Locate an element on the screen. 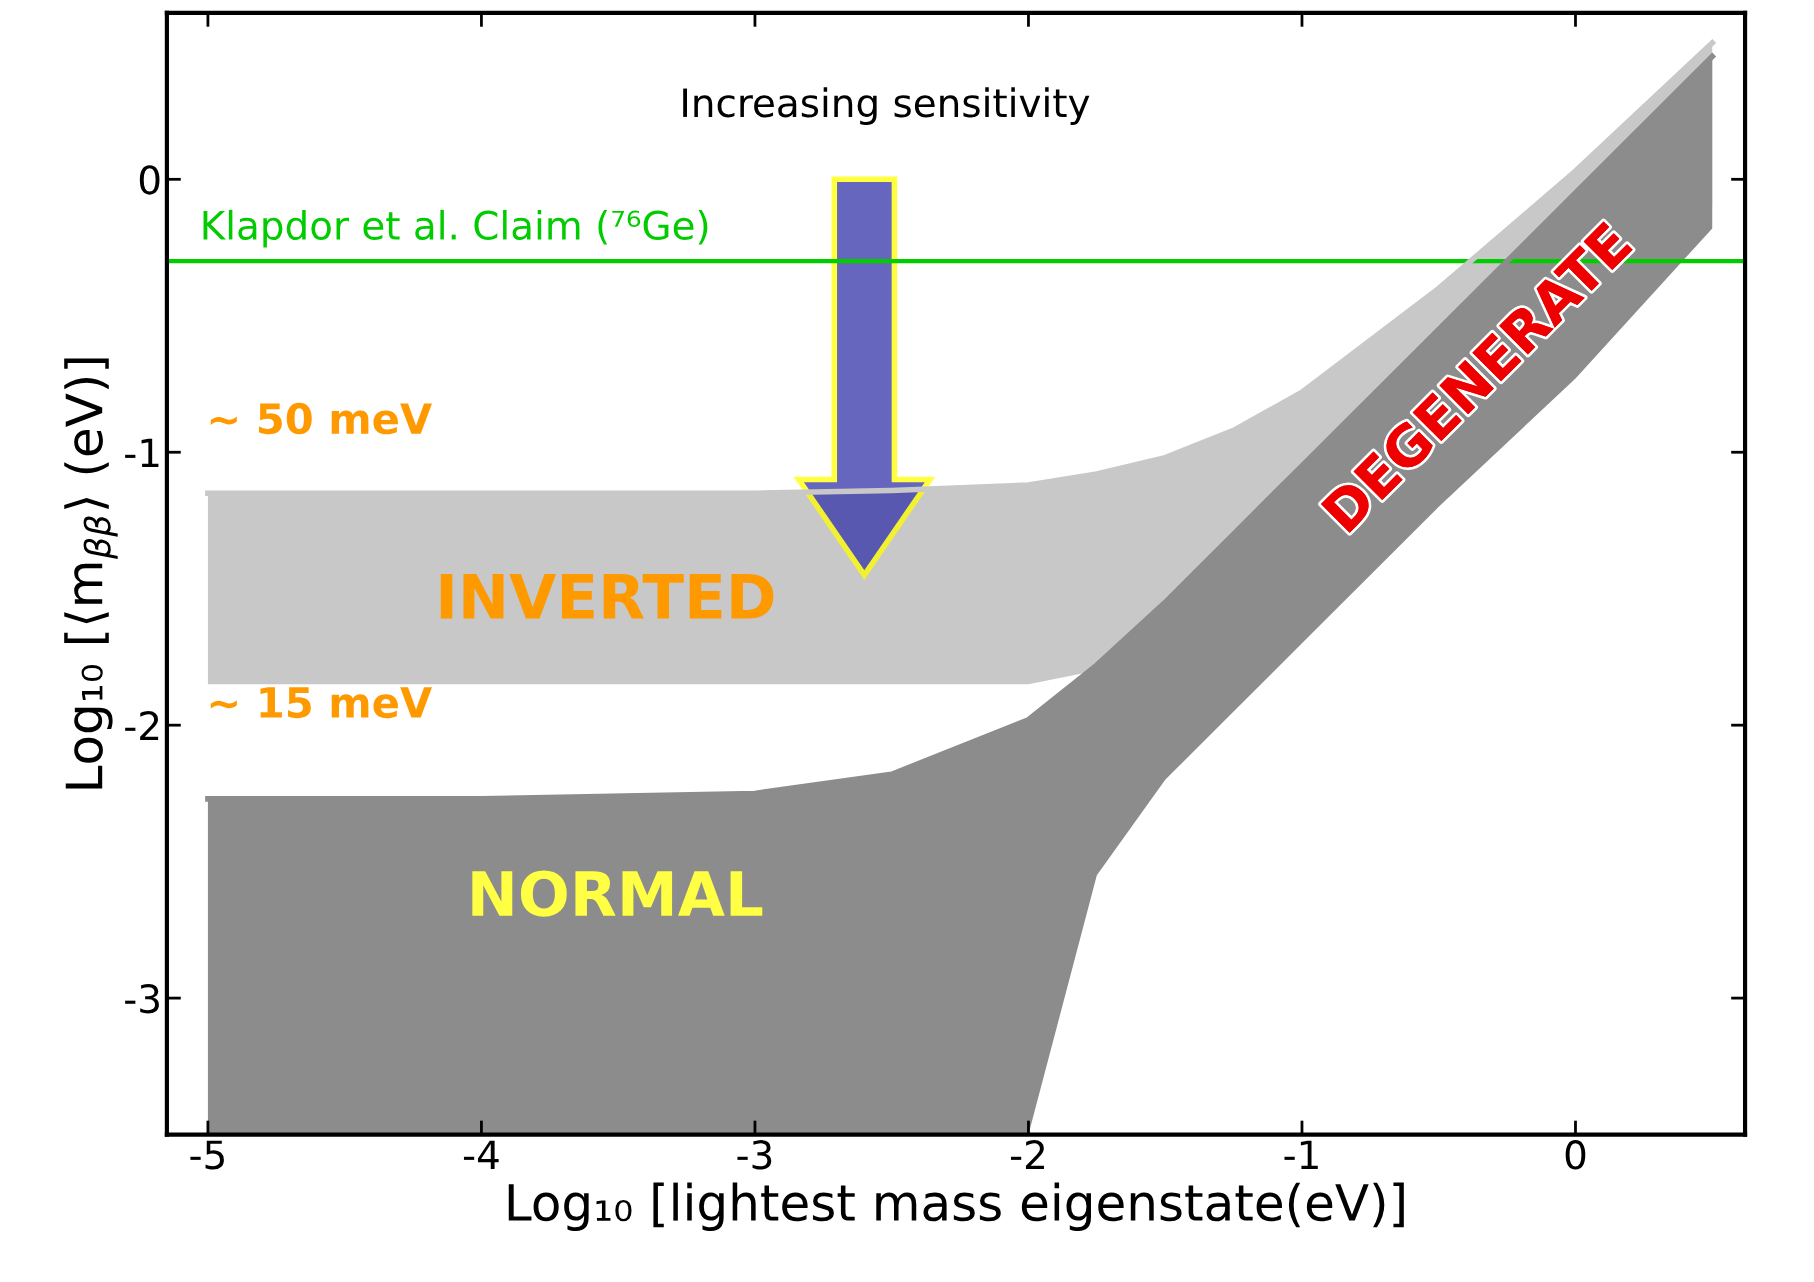 The width and height of the screenshot is (1814, 1282). ref-line-label: Klapdor et al. Claim (⁷⁶Ge) is located at coordinates (455, 228).